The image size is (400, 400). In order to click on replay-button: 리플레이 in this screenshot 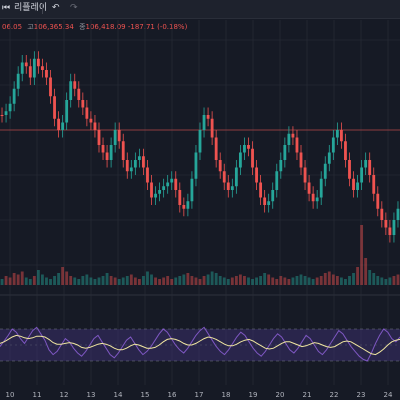, I will do `click(31, 8)`.